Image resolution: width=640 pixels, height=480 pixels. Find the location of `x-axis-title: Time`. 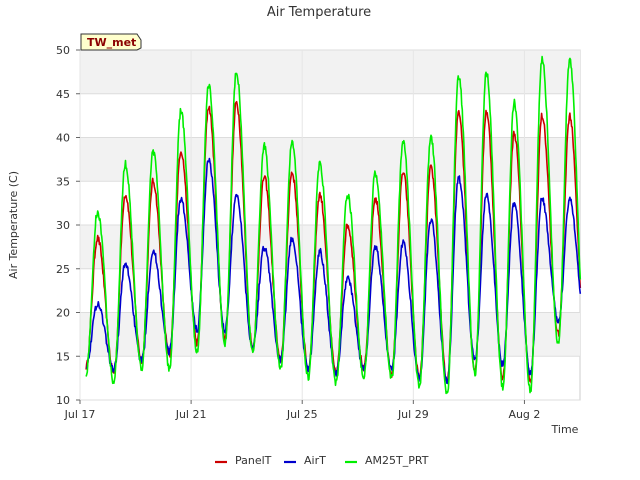

x-axis-title: Time is located at coordinates (565, 429).